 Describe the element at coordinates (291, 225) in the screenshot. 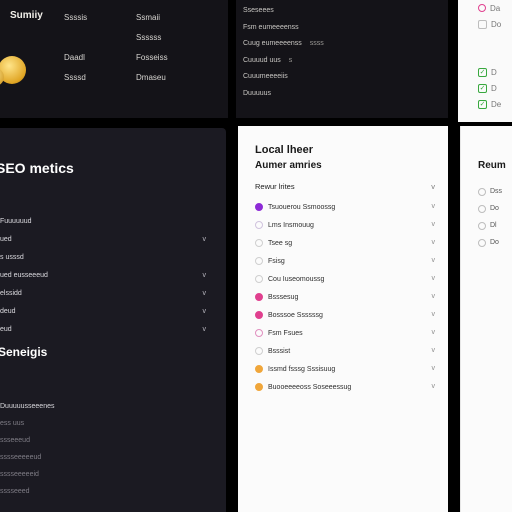

I see `local-list-item-label: Lms Insmouug` at that location.